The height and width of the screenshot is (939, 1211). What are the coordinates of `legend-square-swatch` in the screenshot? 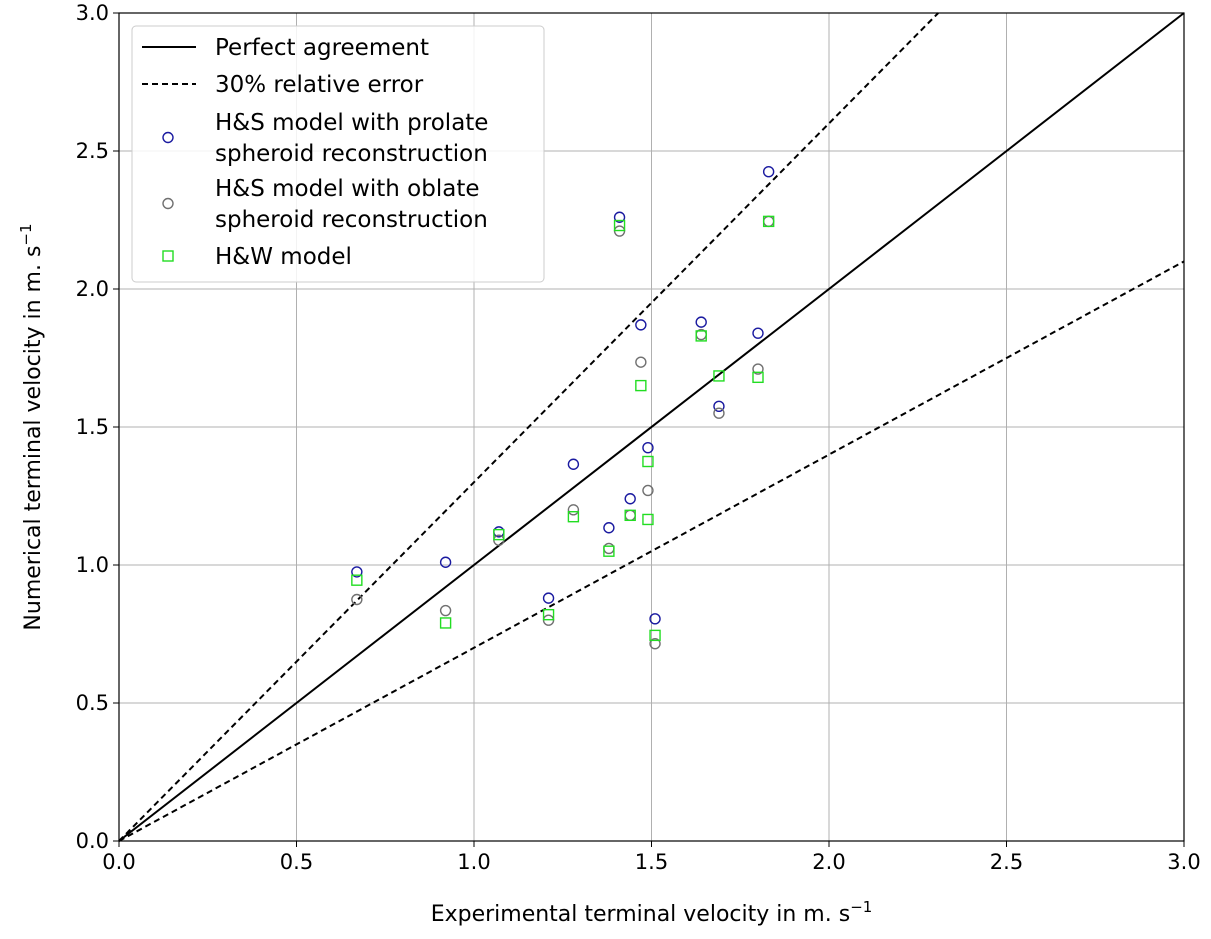 It's located at (168, 256).